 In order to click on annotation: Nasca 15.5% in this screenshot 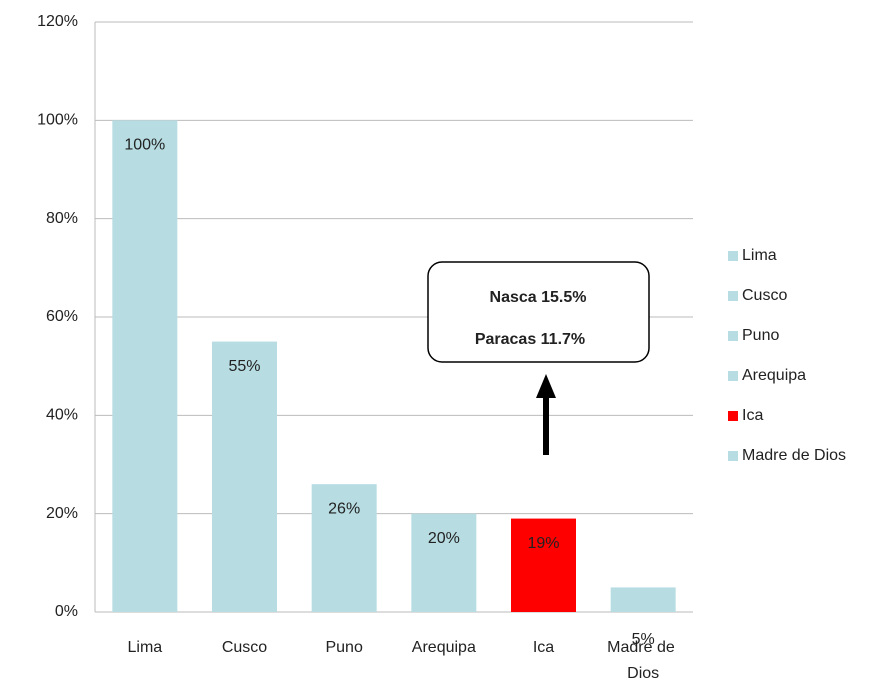, I will do `click(538, 297)`.